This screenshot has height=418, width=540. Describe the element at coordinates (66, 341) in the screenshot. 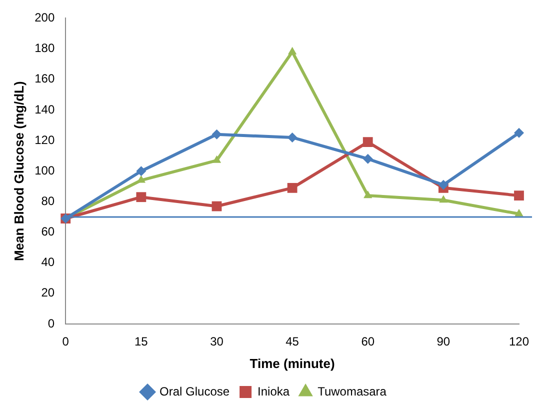

I see `x-tick-label: 0` at that location.